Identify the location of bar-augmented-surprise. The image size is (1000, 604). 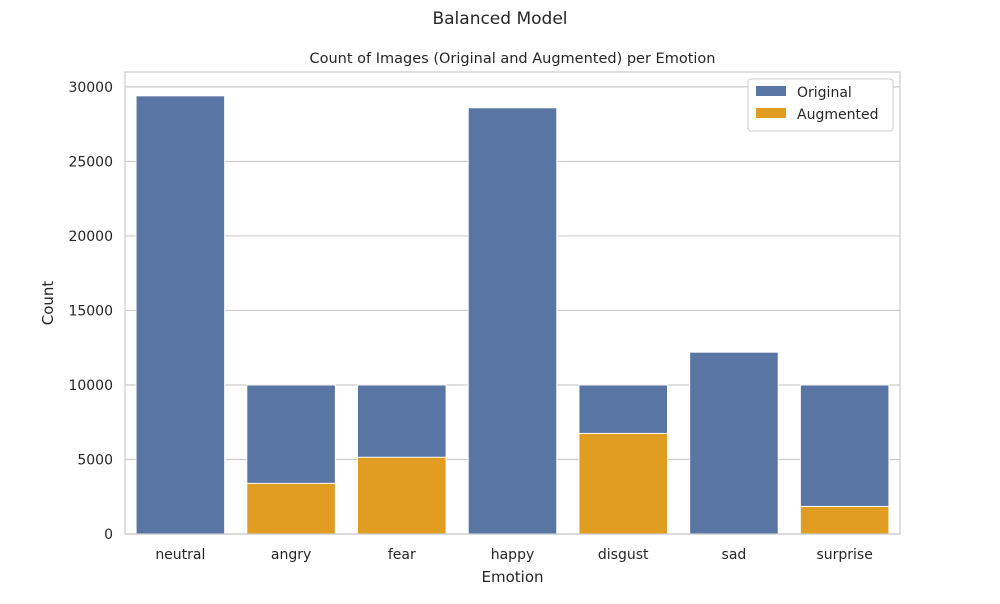
(844, 520).